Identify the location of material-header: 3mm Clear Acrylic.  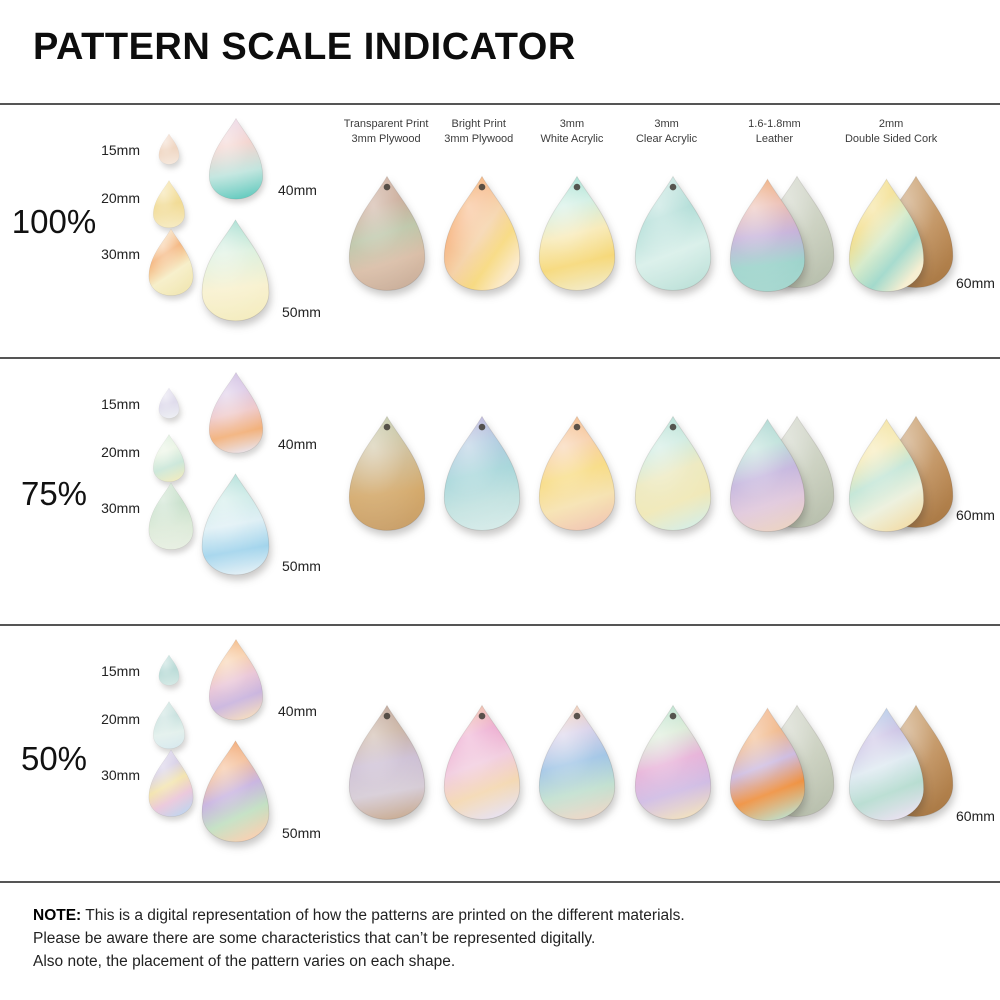
(667, 132).